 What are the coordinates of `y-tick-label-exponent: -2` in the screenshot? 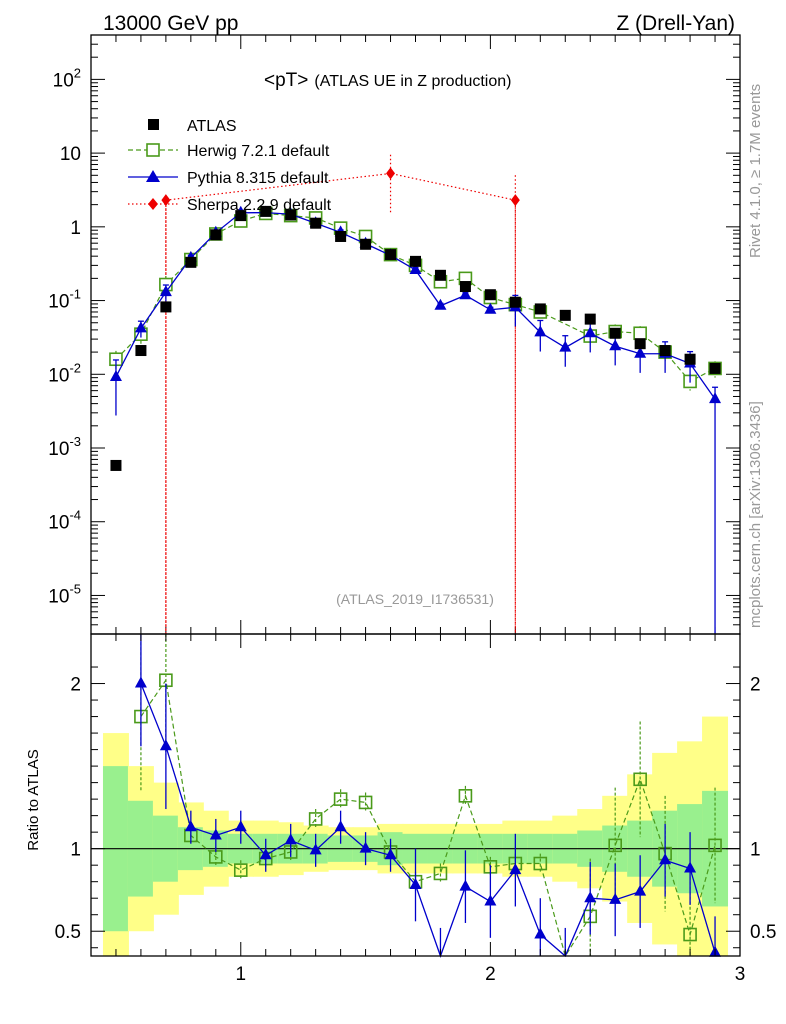 It's located at (75, 367).